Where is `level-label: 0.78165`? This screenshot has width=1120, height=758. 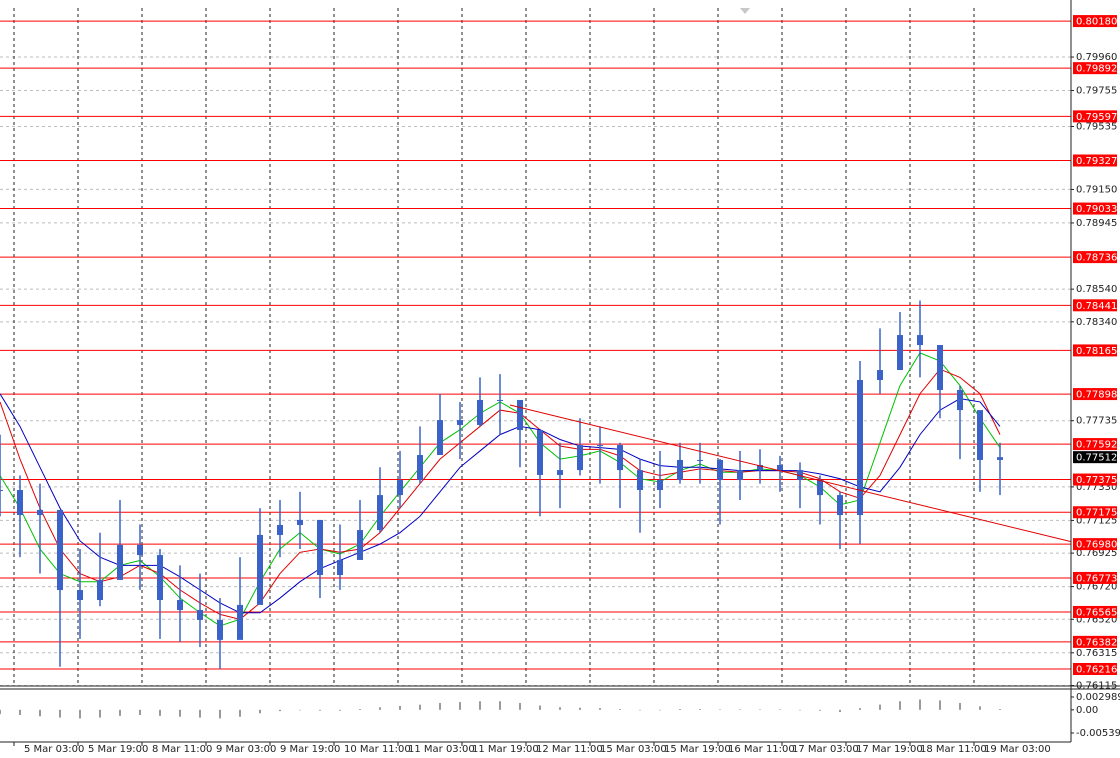 level-label: 0.78165 is located at coordinates (1096, 351).